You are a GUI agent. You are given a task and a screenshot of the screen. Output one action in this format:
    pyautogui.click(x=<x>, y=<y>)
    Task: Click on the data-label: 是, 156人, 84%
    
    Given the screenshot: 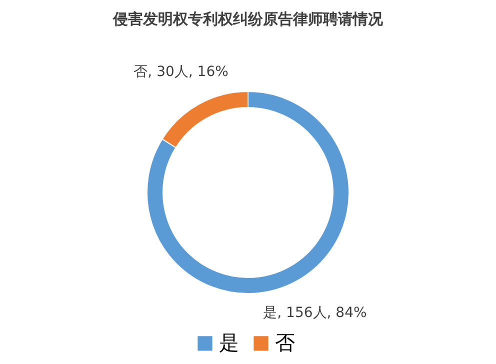 What is the action you would take?
    pyautogui.click(x=315, y=313)
    